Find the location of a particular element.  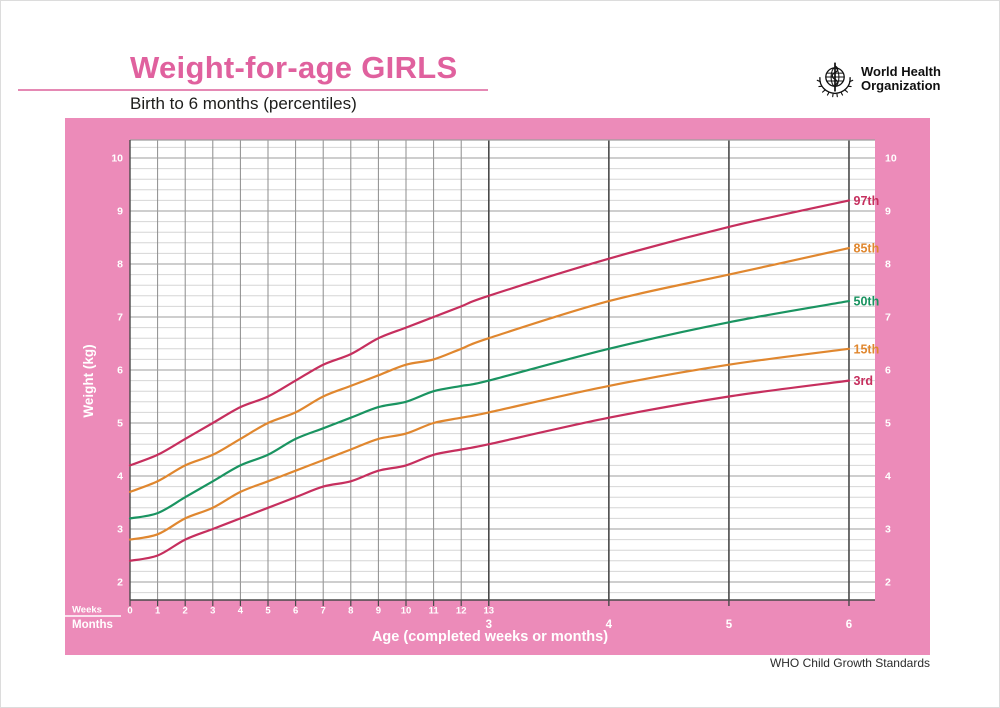

week-tick-label-11: 11 is located at coordinates (434, 611).